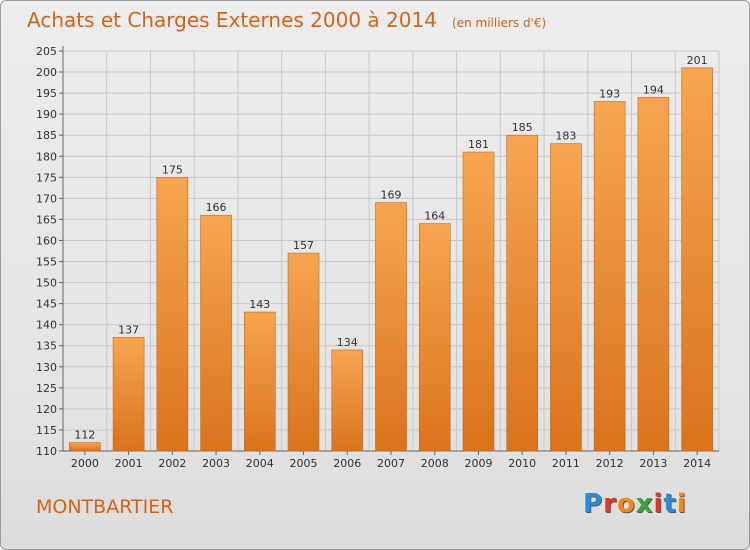 This screenshot has height=550, width=750. Describe the element at coordinates (84, 435) in the screenshot. I see `data-label: 112` at that location.